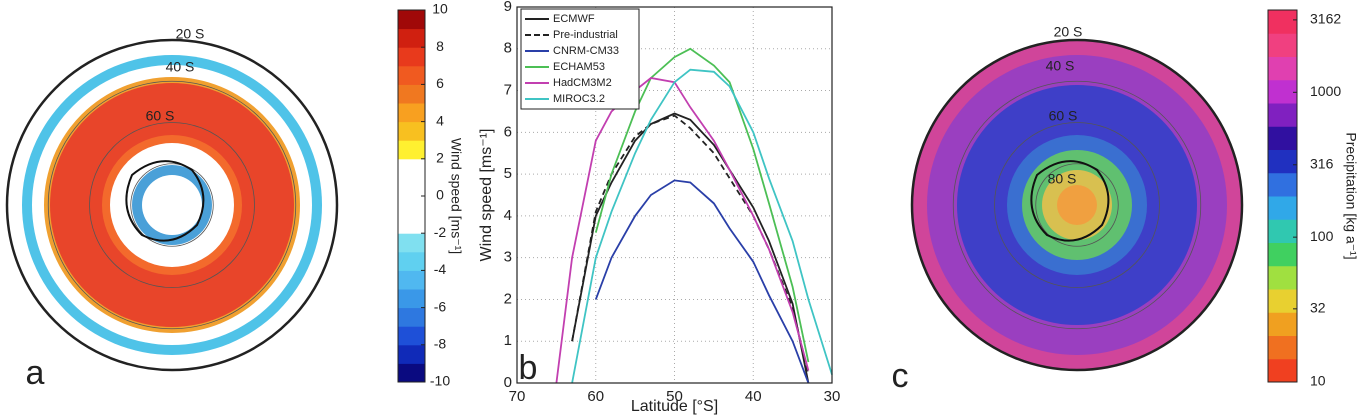 This screenshot has width=1363, height=415. Describe the element at coordinates (508, 48) in the screenshot. I see `y-tick-label: 8` at that location.